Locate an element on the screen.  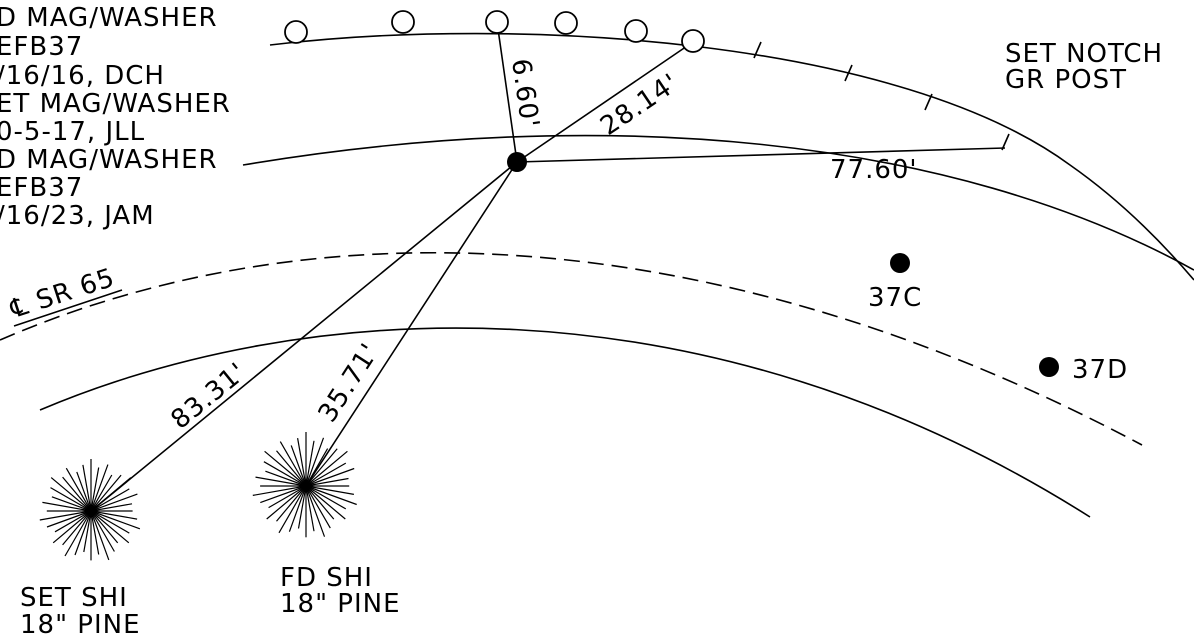
open-posts is located at coordinates (494, 31).